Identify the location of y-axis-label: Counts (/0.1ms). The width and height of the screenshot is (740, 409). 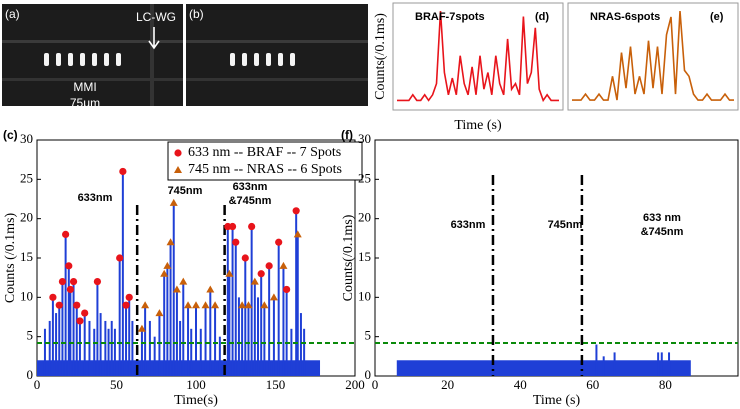
(10, 258).